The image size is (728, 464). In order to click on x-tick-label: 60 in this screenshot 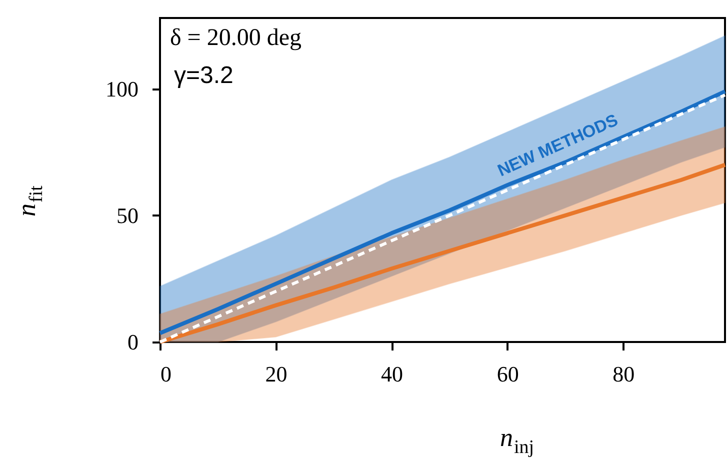, I will do `click(507, 374)`.